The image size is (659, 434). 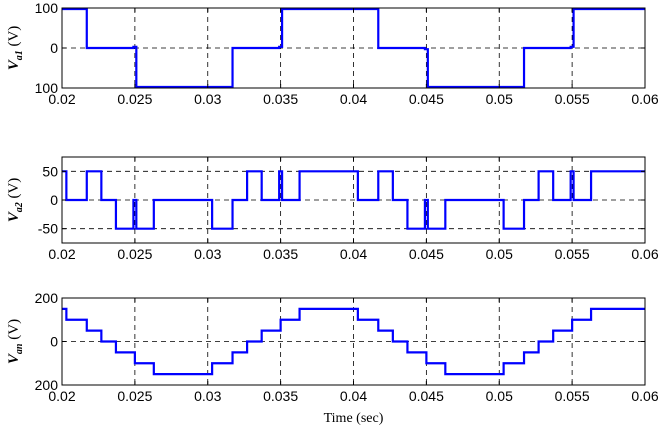 What do you see at coordinates (15, 200) in the screenshot?
I see `y-axis-label: Va2 (V)` at bounding box center [15, 200].